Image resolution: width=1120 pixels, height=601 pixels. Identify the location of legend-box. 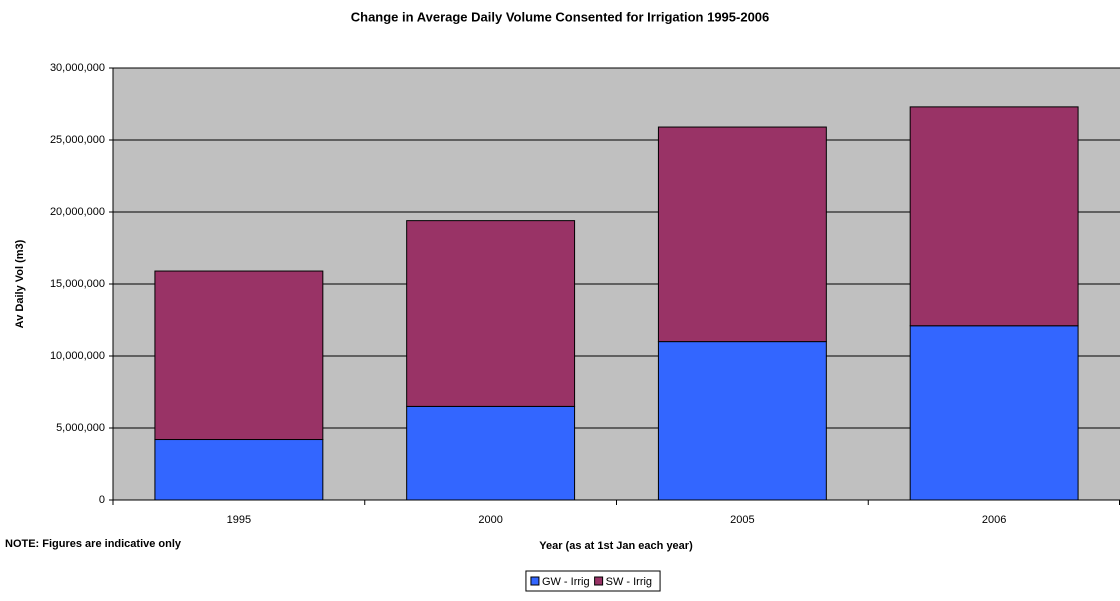
(593, 581).